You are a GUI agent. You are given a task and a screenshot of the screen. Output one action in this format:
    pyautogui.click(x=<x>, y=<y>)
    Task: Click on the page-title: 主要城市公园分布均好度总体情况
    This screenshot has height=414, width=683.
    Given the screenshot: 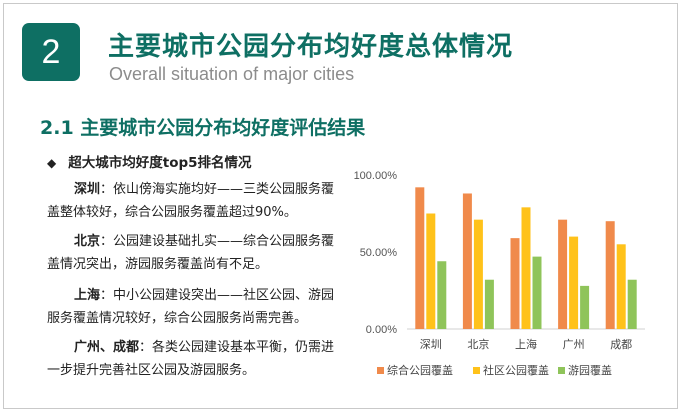 What is the action you would take?
    pyautogui.click(x=311, y=47)
    